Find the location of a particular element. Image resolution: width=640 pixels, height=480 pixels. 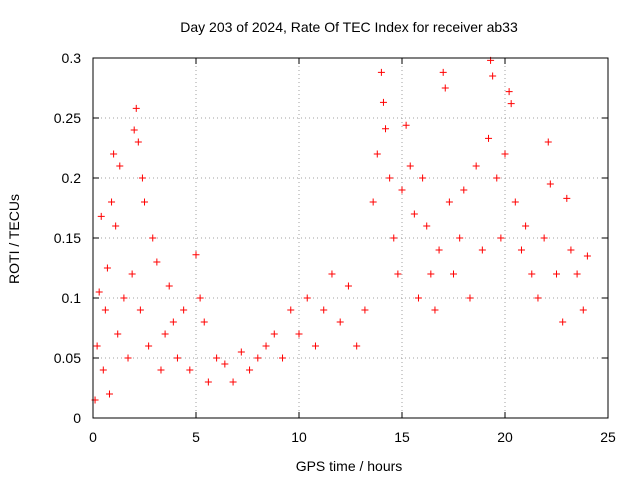

x-axis-label: GPS time / hours is located at coordinates (349, 466).